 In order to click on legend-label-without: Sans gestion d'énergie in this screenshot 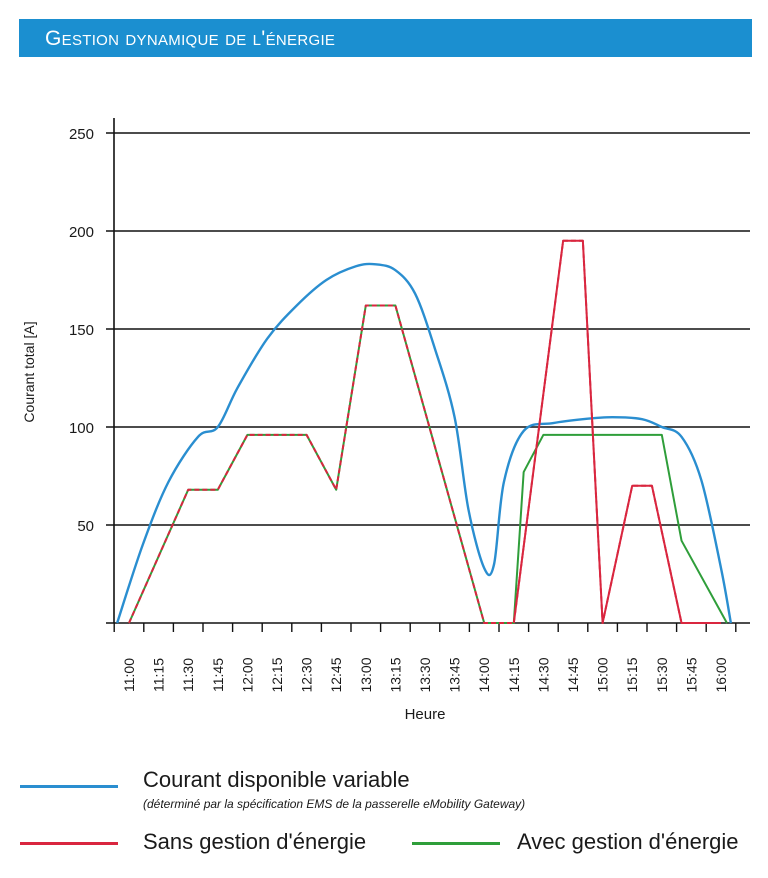, I will do `click(255, 841)`.